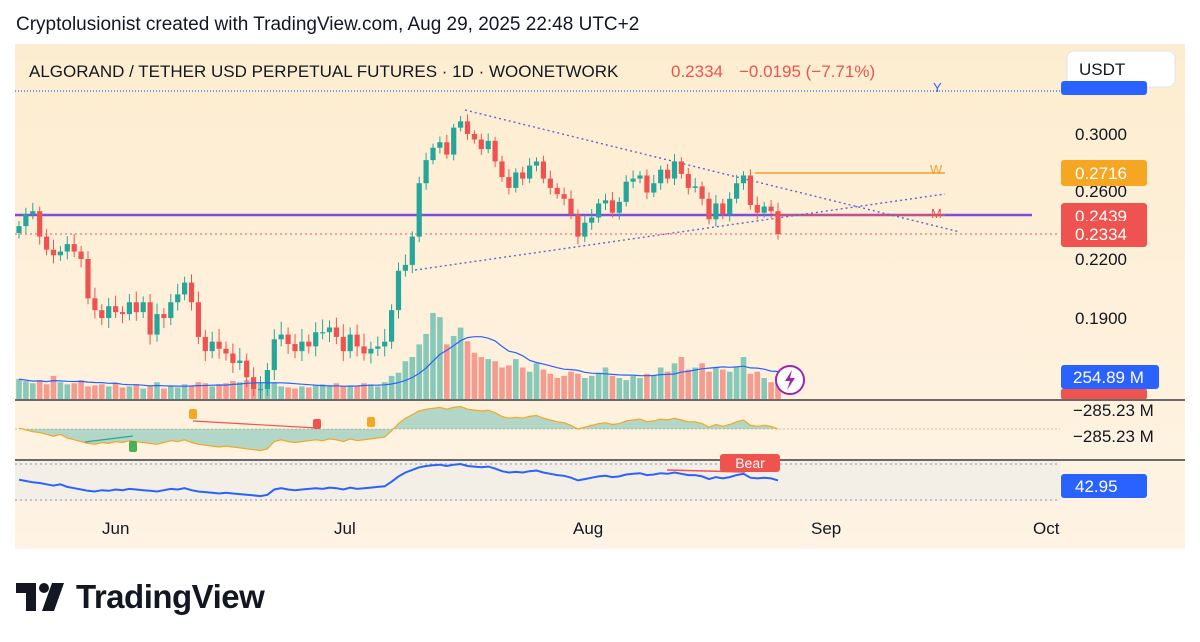 This screenshot has height=642, width=1200. I want to click on currency-label: USDT, so click(1102, 69).